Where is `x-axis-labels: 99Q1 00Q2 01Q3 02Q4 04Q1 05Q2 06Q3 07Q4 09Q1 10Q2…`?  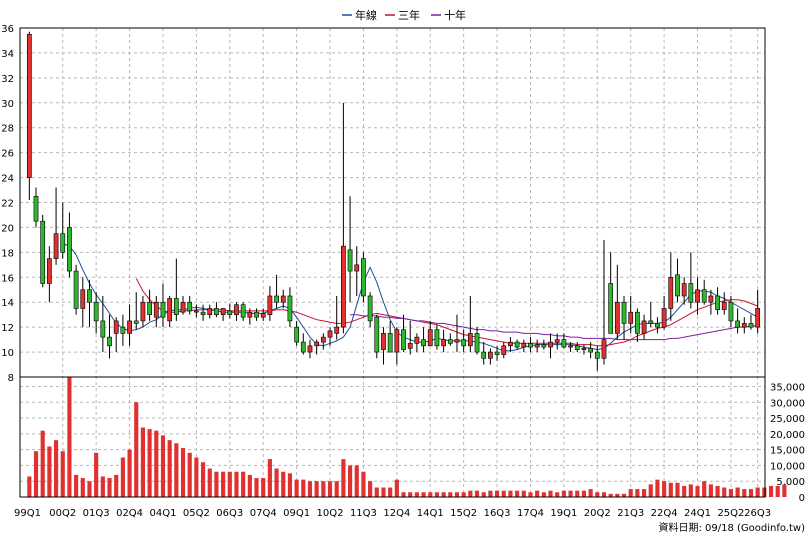
x-axis-labels: 99Q1 00Q2 01Q3 02Q4 04Q1 05Q2 06Q3 07Q4 09Q1 10Q2… is located at coordinates (392, 513).